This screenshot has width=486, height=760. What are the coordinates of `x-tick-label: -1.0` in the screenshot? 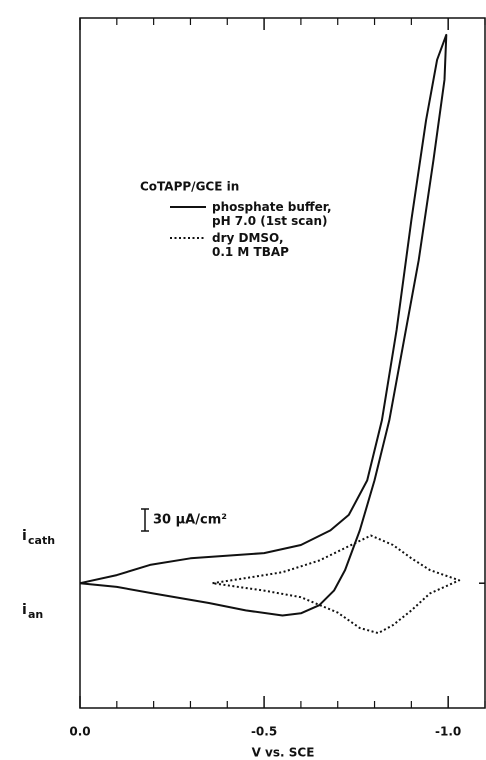 It's located at (448, 732).